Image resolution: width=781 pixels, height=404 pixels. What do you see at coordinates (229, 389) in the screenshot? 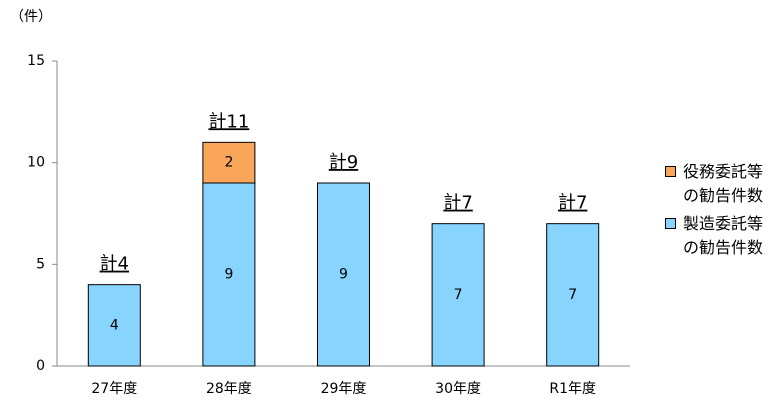
I see `x-tick-label: 28年度` at bounding box center [229, 389].